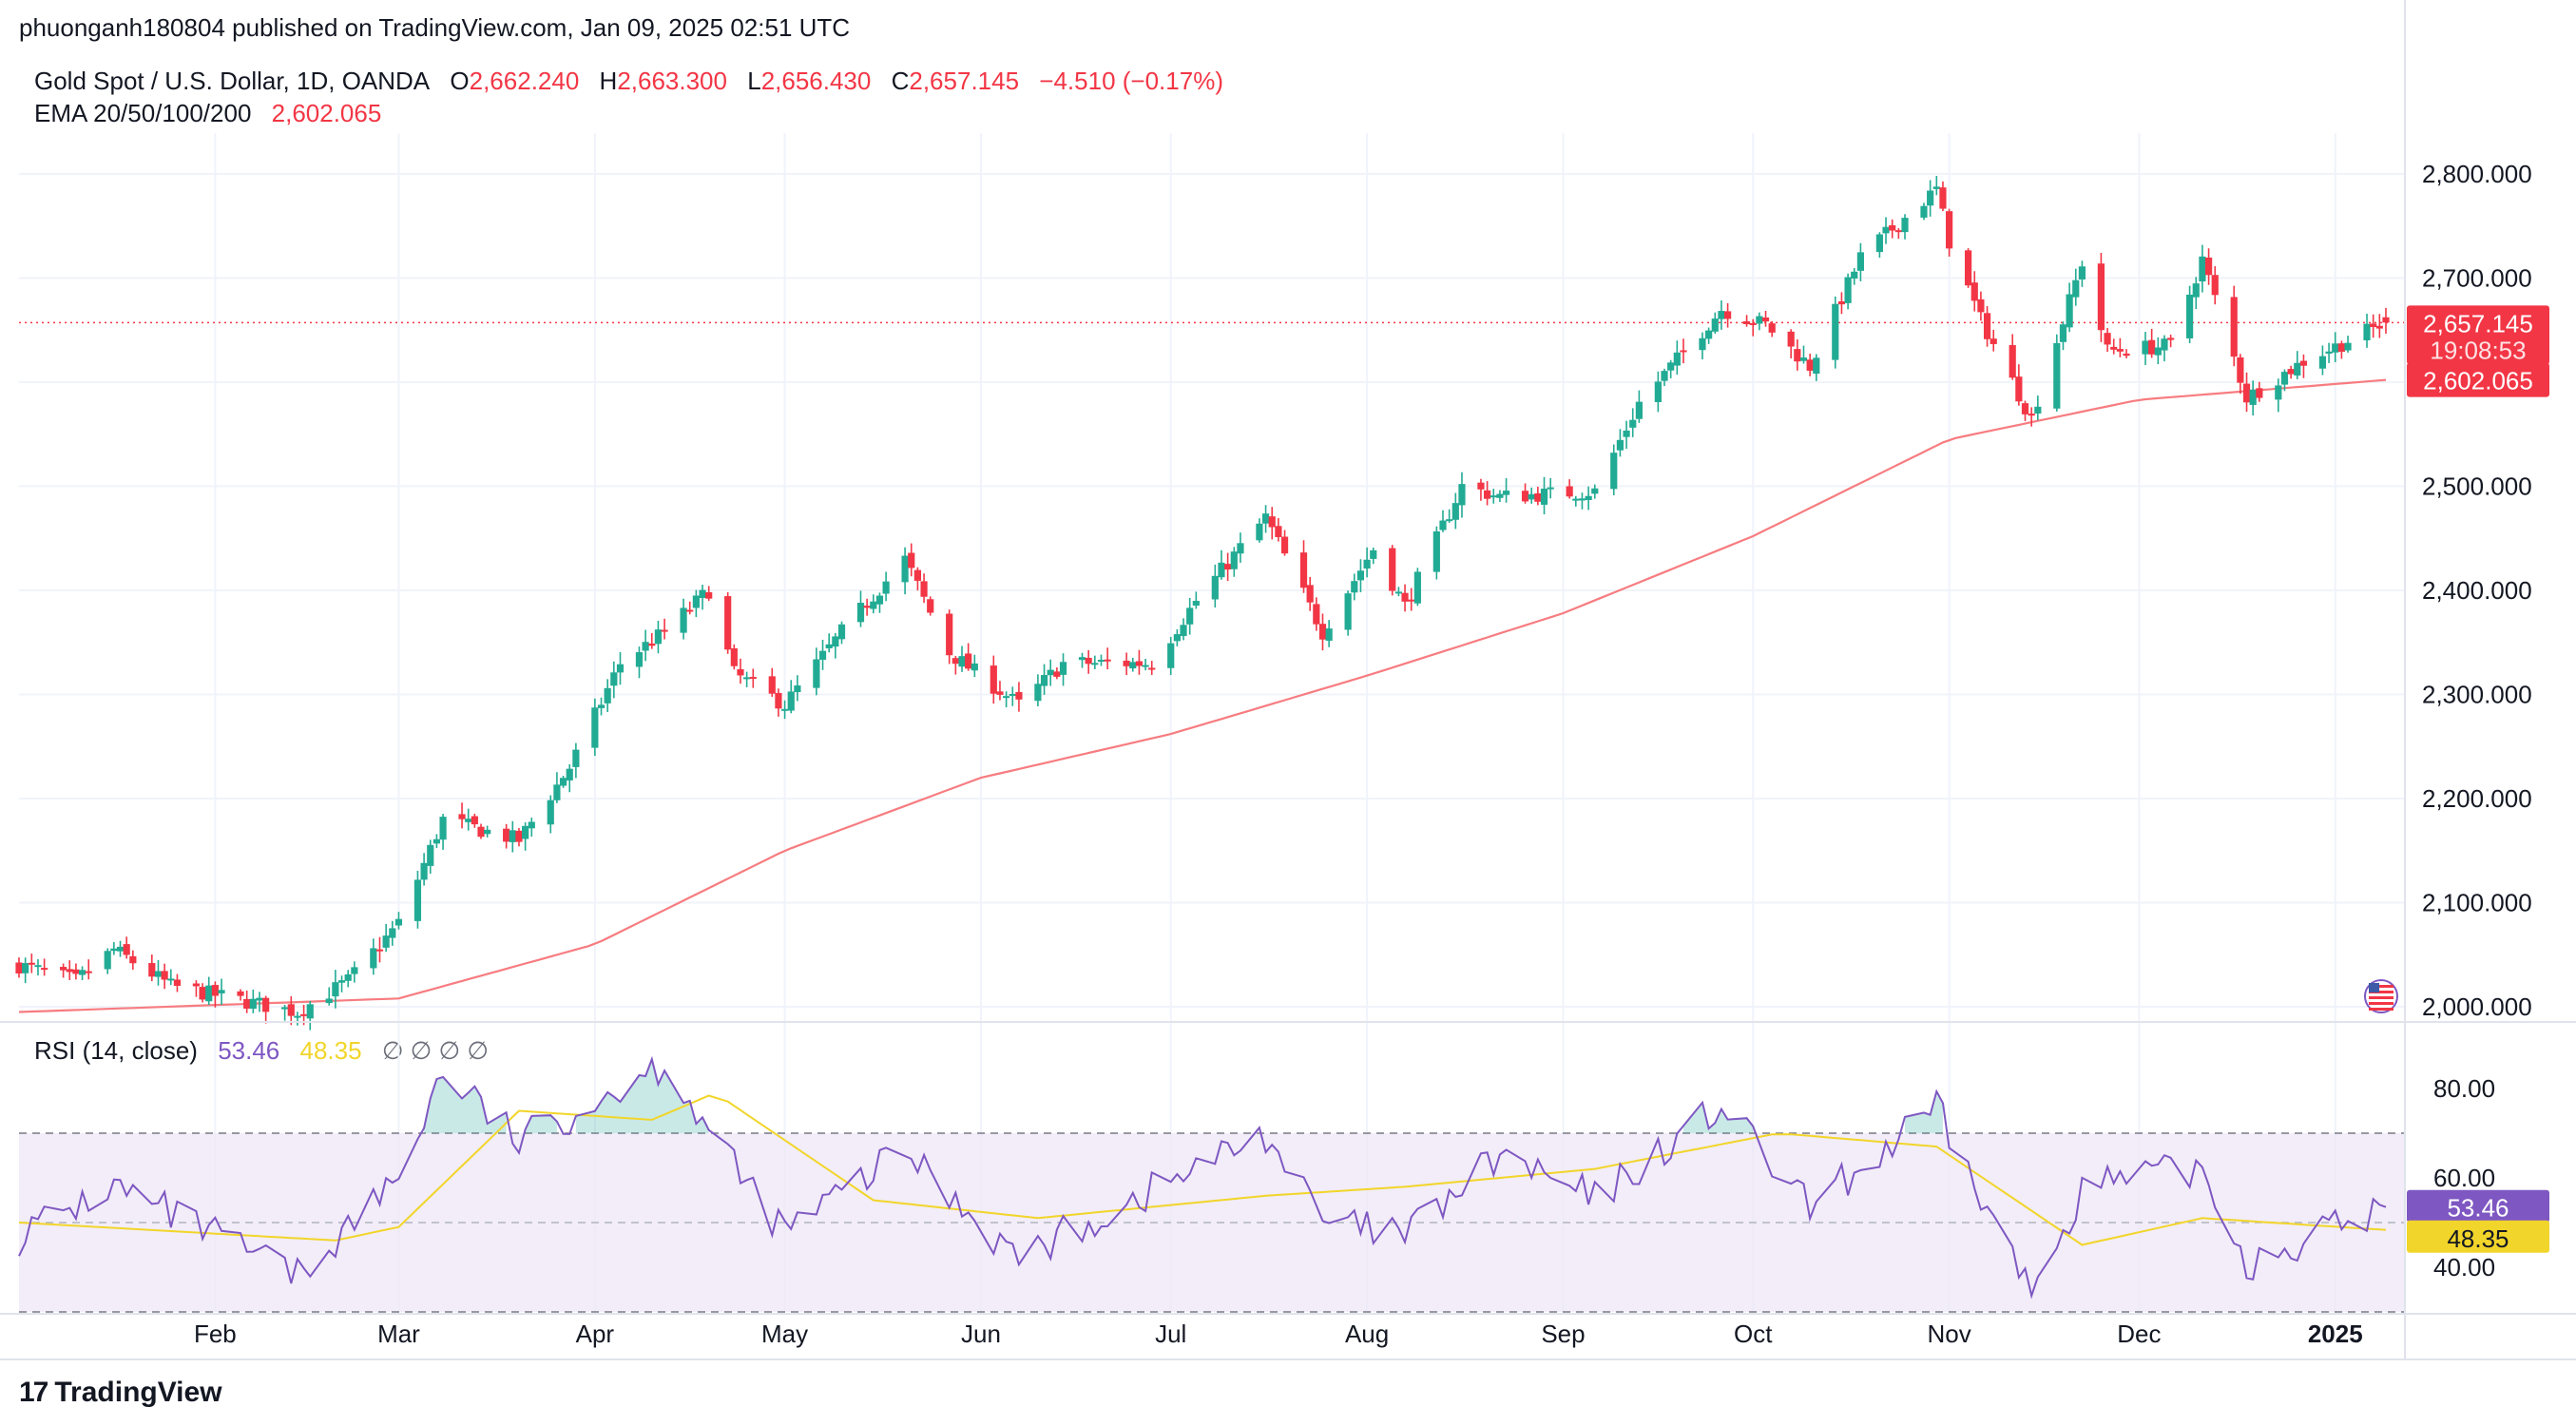  What do you see at coordinates (435, 1050) in the screenshot?
I see `na-markers: ∅ ∅ ∅ ∅` at bounding box center [435, 1050].